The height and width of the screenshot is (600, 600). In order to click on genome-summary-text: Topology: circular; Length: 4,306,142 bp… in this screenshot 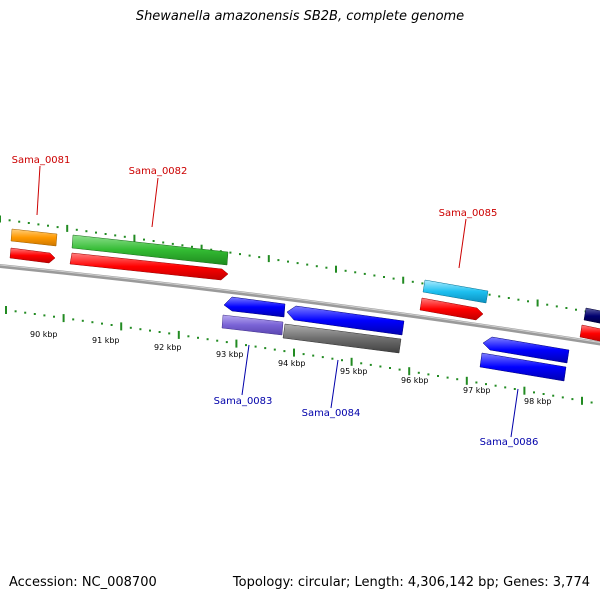, I will do `click(411, 582)`.